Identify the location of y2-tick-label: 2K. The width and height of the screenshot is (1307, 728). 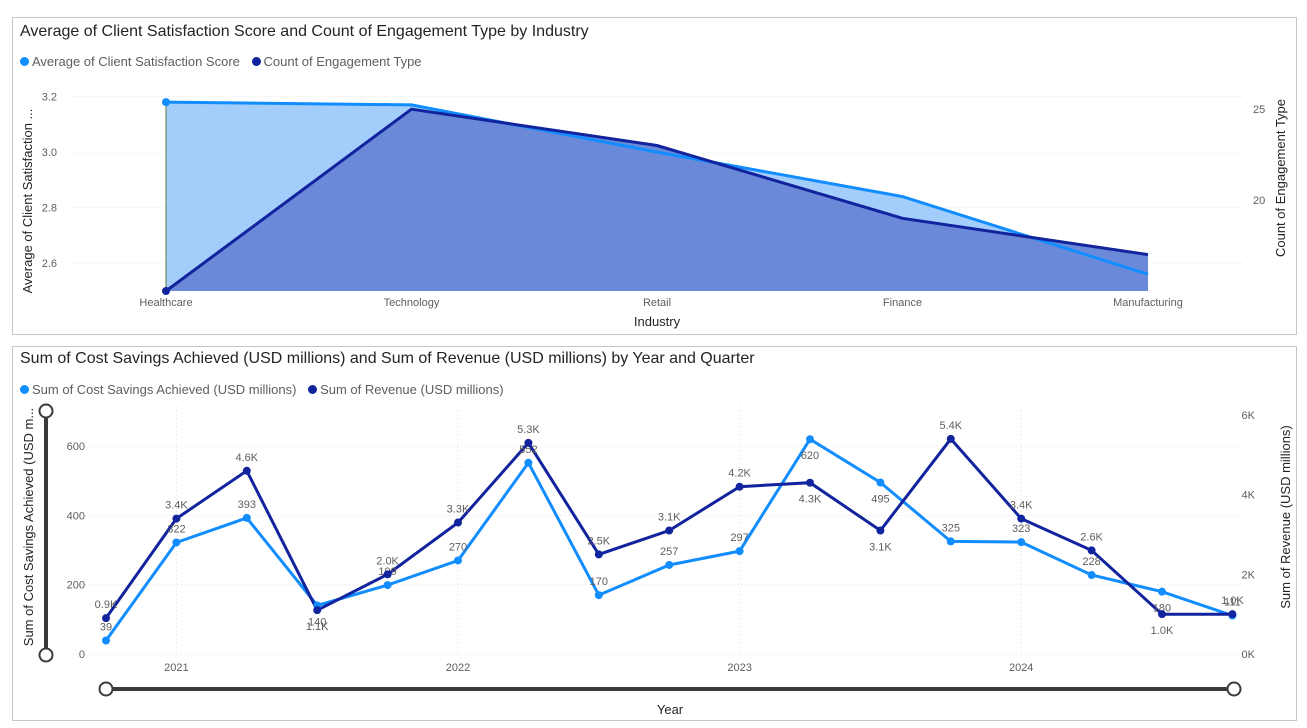
(1249, 575).